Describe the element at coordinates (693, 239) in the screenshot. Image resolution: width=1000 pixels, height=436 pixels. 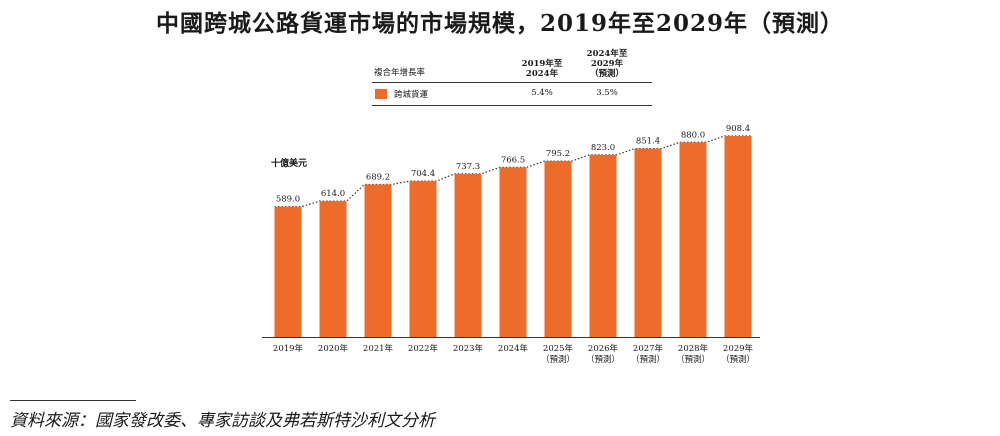
I see `bar-2028年` at that location.